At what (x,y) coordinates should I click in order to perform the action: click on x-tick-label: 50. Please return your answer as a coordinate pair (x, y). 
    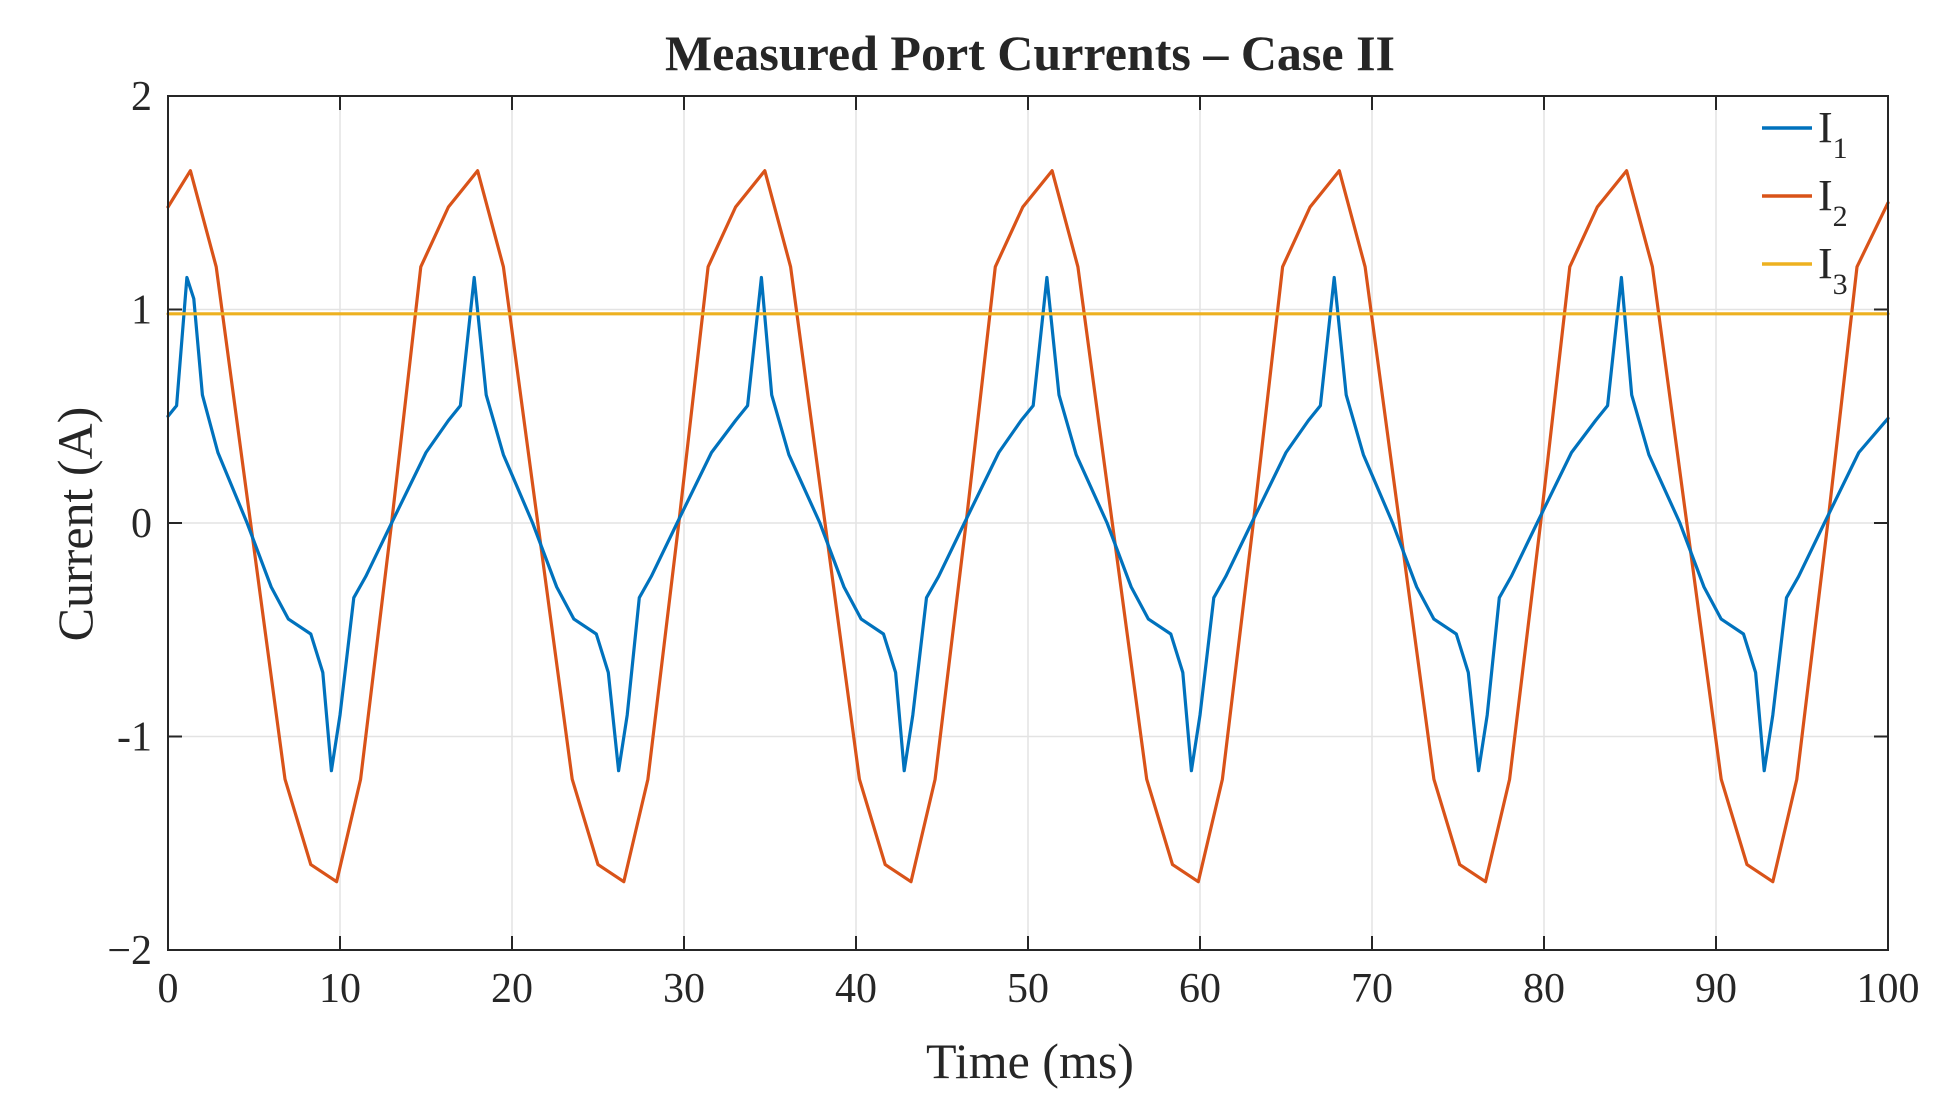
    Looking at the image, I should click on (1028, 989).